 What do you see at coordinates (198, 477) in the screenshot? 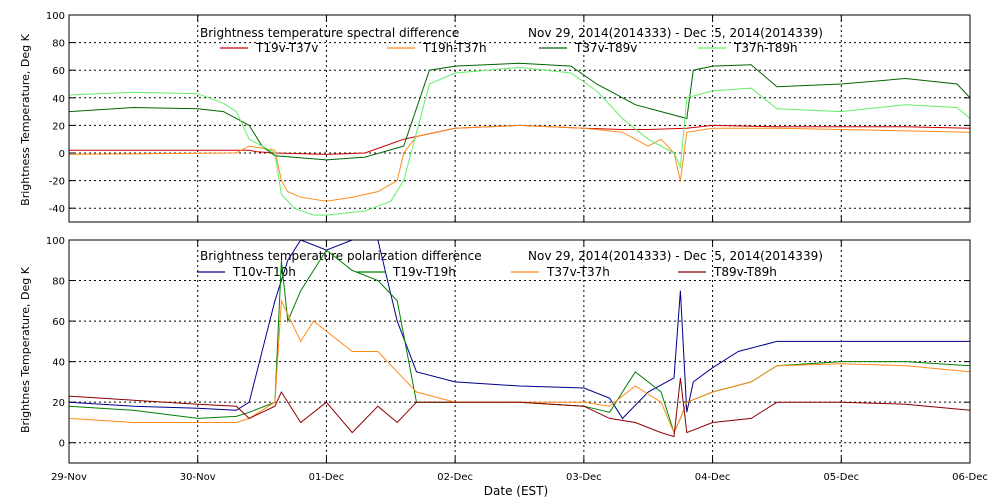
I see `x-tick-label: 30-Nov` at bounding box center [198, 477].